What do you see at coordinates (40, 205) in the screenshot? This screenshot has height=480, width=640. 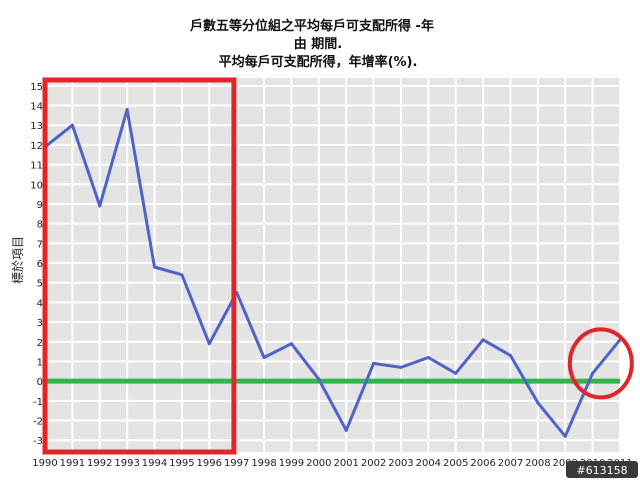 I see `y-tick-label: 9` at bounding box center [40, 205].